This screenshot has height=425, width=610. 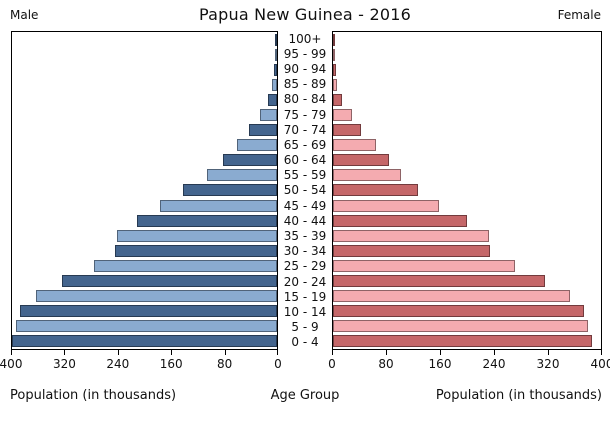 What do you see at coordinates (305, 296) in the screenshot?
I see `age-group-label: 15 - 19` at bounding box center [305, 296].